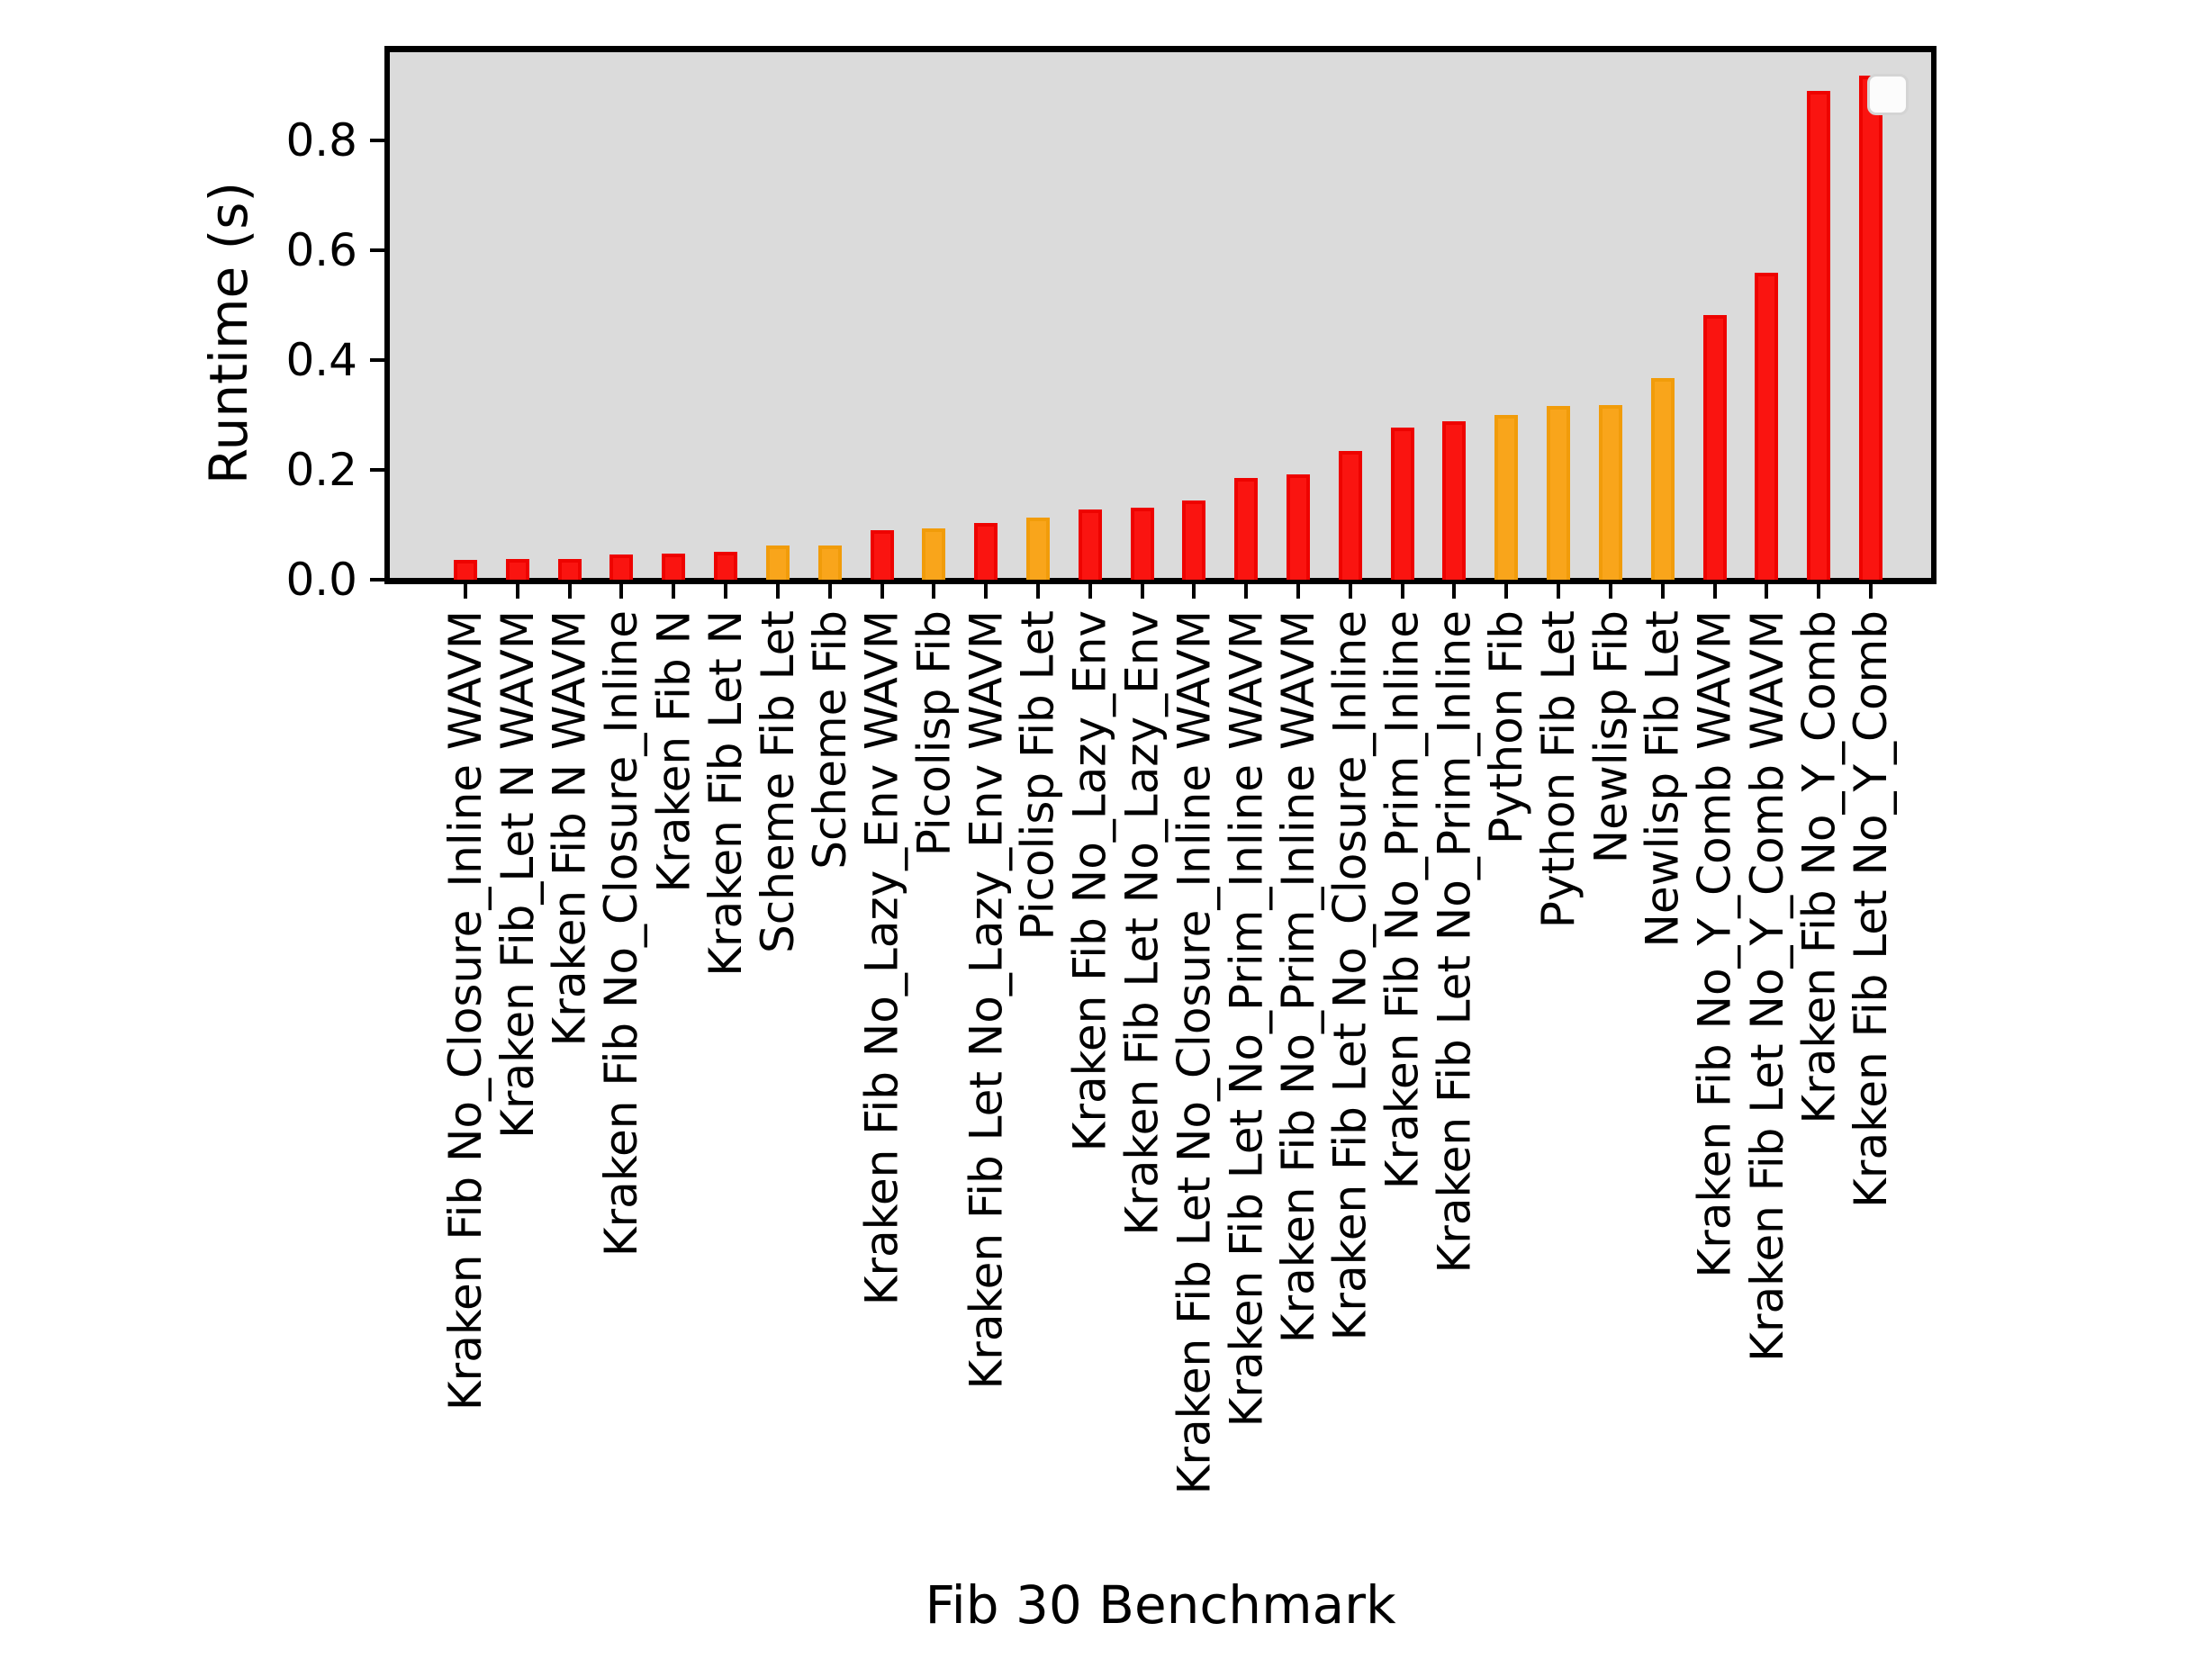 The image size is (2212, 1659). Describe the element at coordinates (621, 934) in the screenshot. I see `x-tick-label: Kraken Fib No_Closure_Inline` at that location.